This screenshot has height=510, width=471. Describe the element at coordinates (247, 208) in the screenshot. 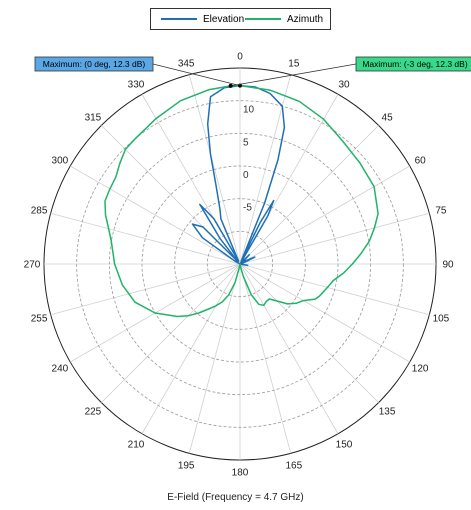

I see `radial-tick-label: -5` at that location.